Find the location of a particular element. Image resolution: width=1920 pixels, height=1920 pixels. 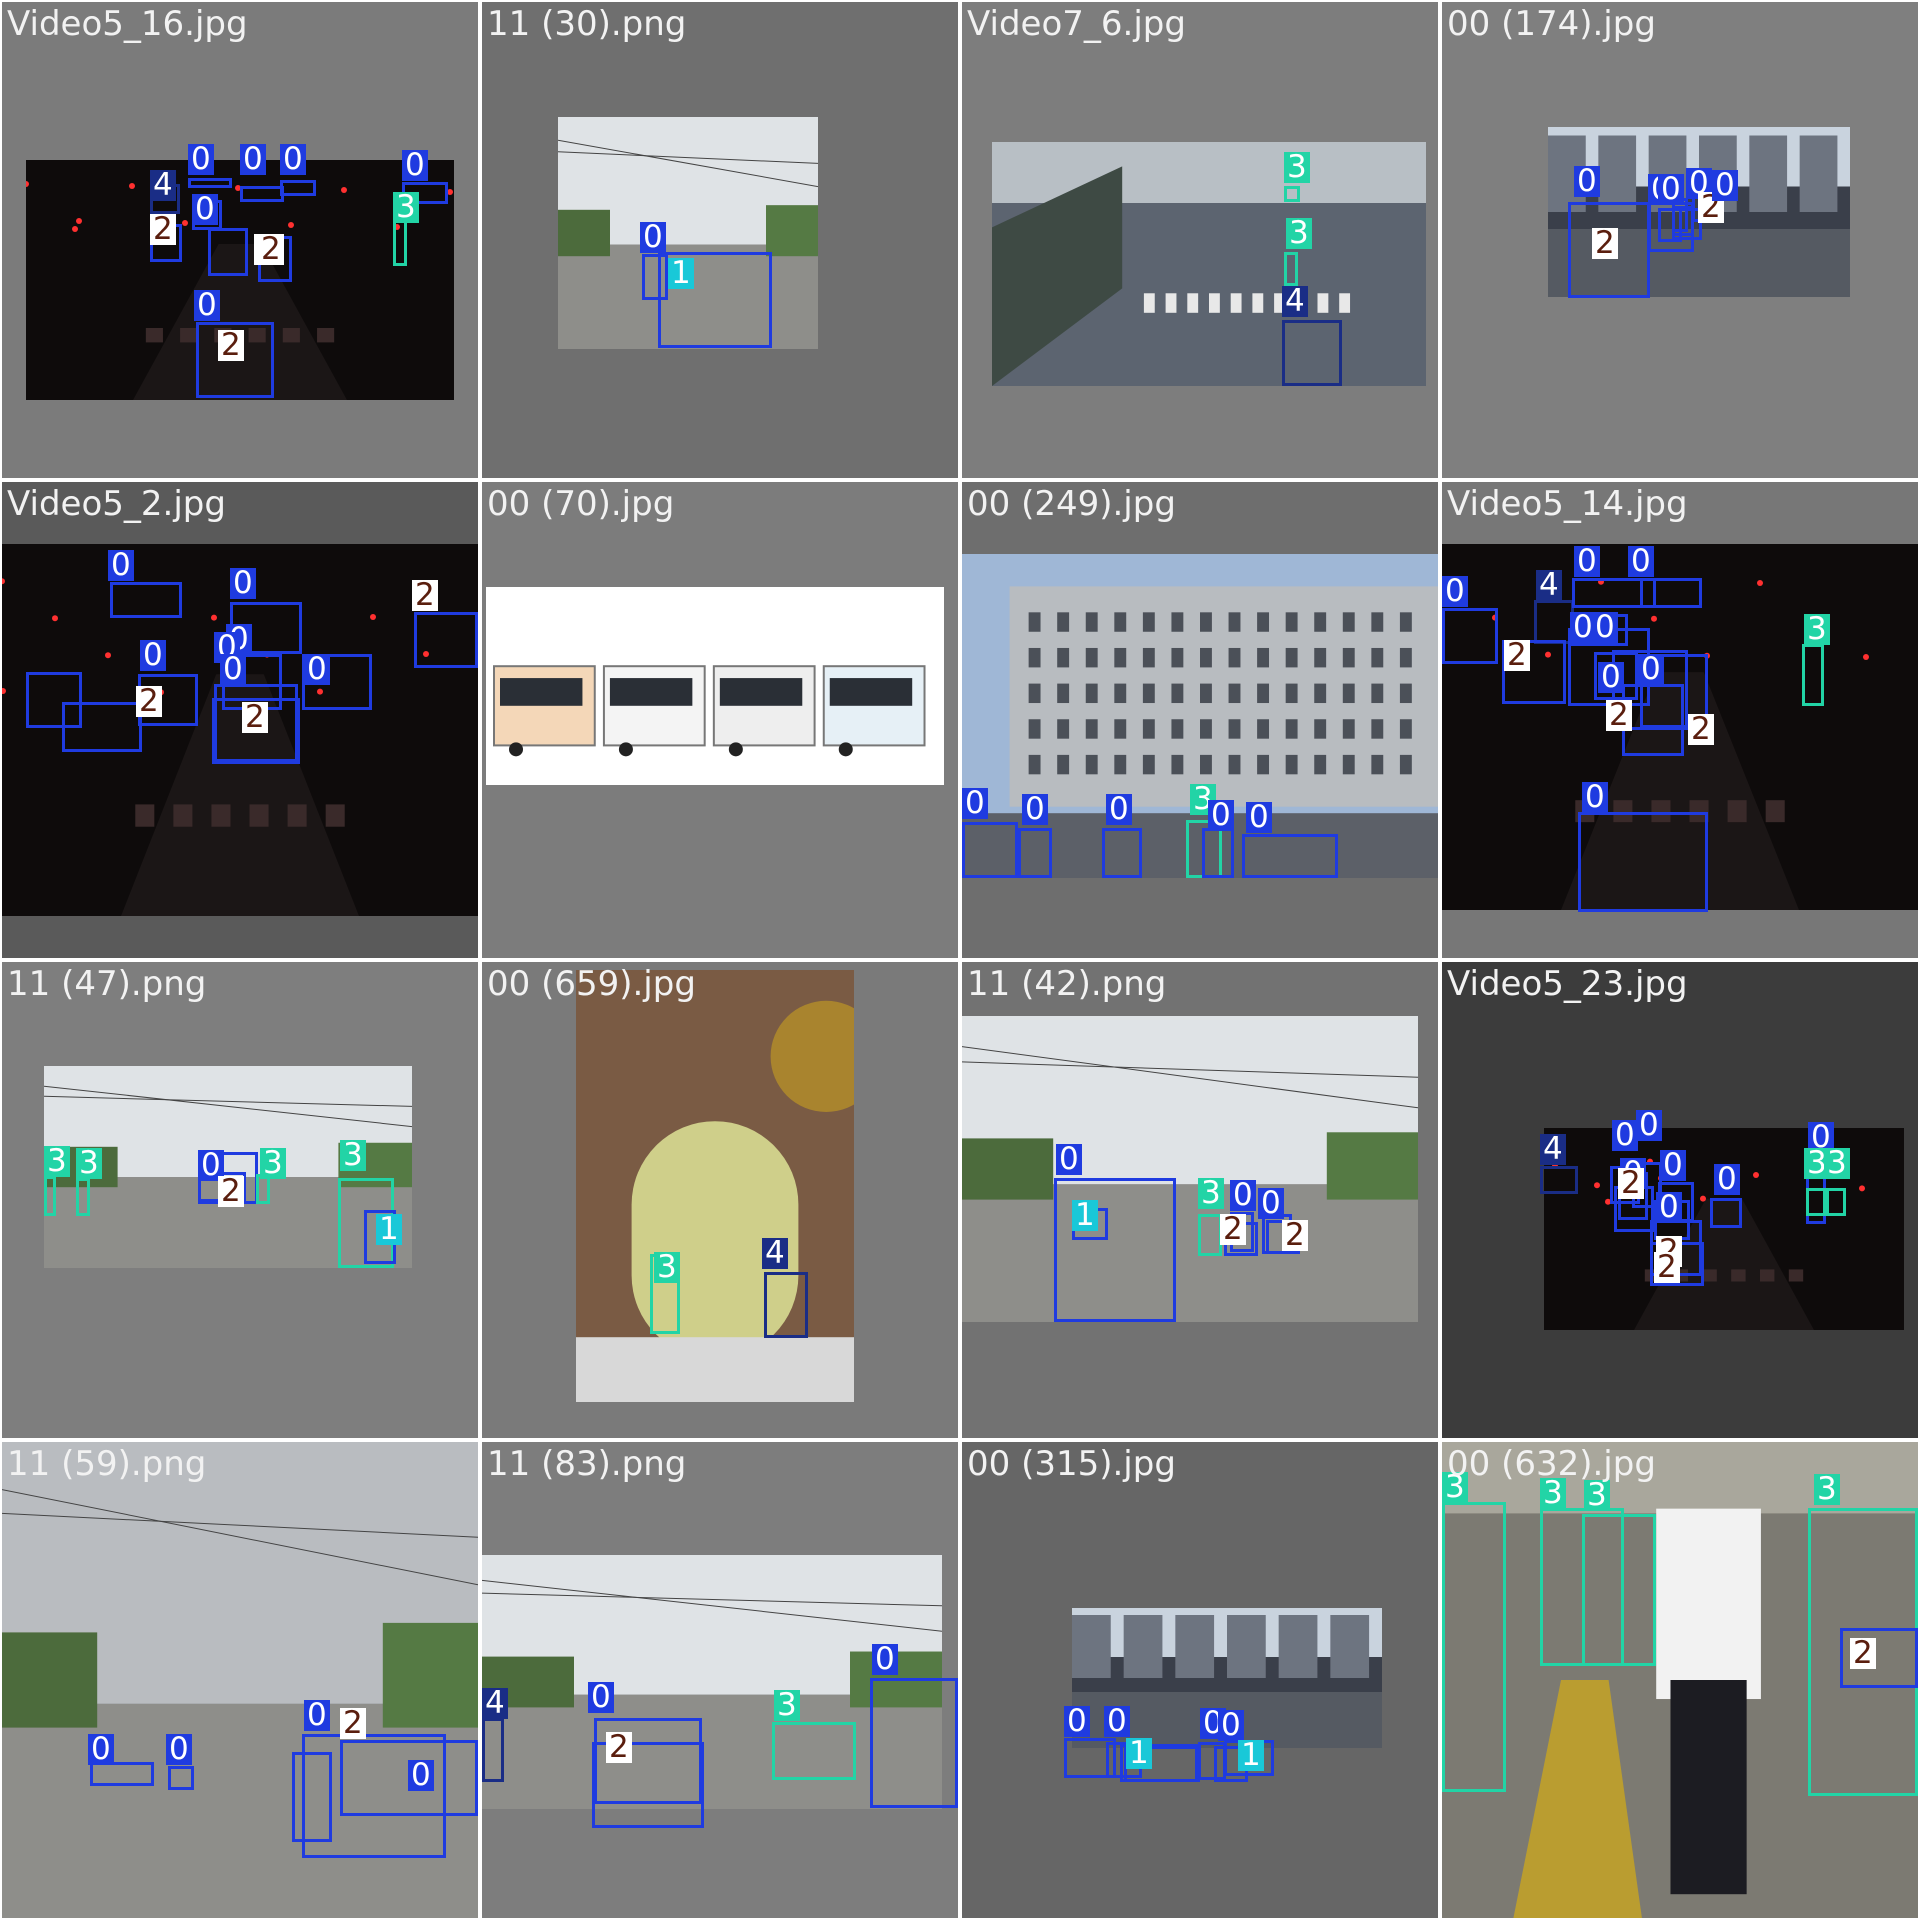

mosaic-tile: 00 (315).jpg0001001 is located at coordinates (1200, 1680).